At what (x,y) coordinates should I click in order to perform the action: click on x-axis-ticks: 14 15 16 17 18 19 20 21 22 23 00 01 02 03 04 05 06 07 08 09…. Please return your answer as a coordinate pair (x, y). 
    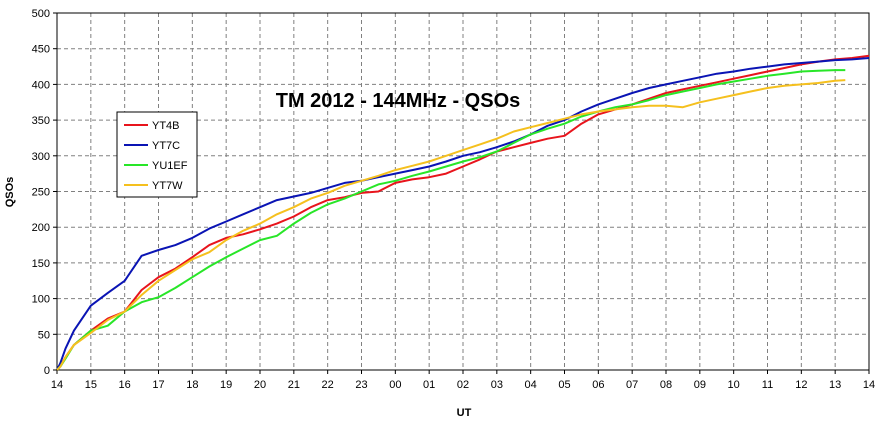
    Looking at the image, I should click on (463, 380).